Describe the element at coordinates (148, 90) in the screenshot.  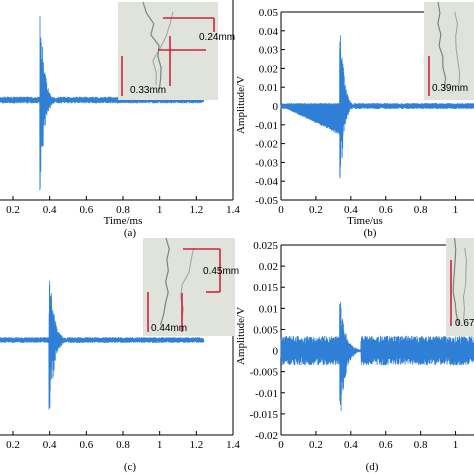
I see `measure-label: 0.33mm` at that location.